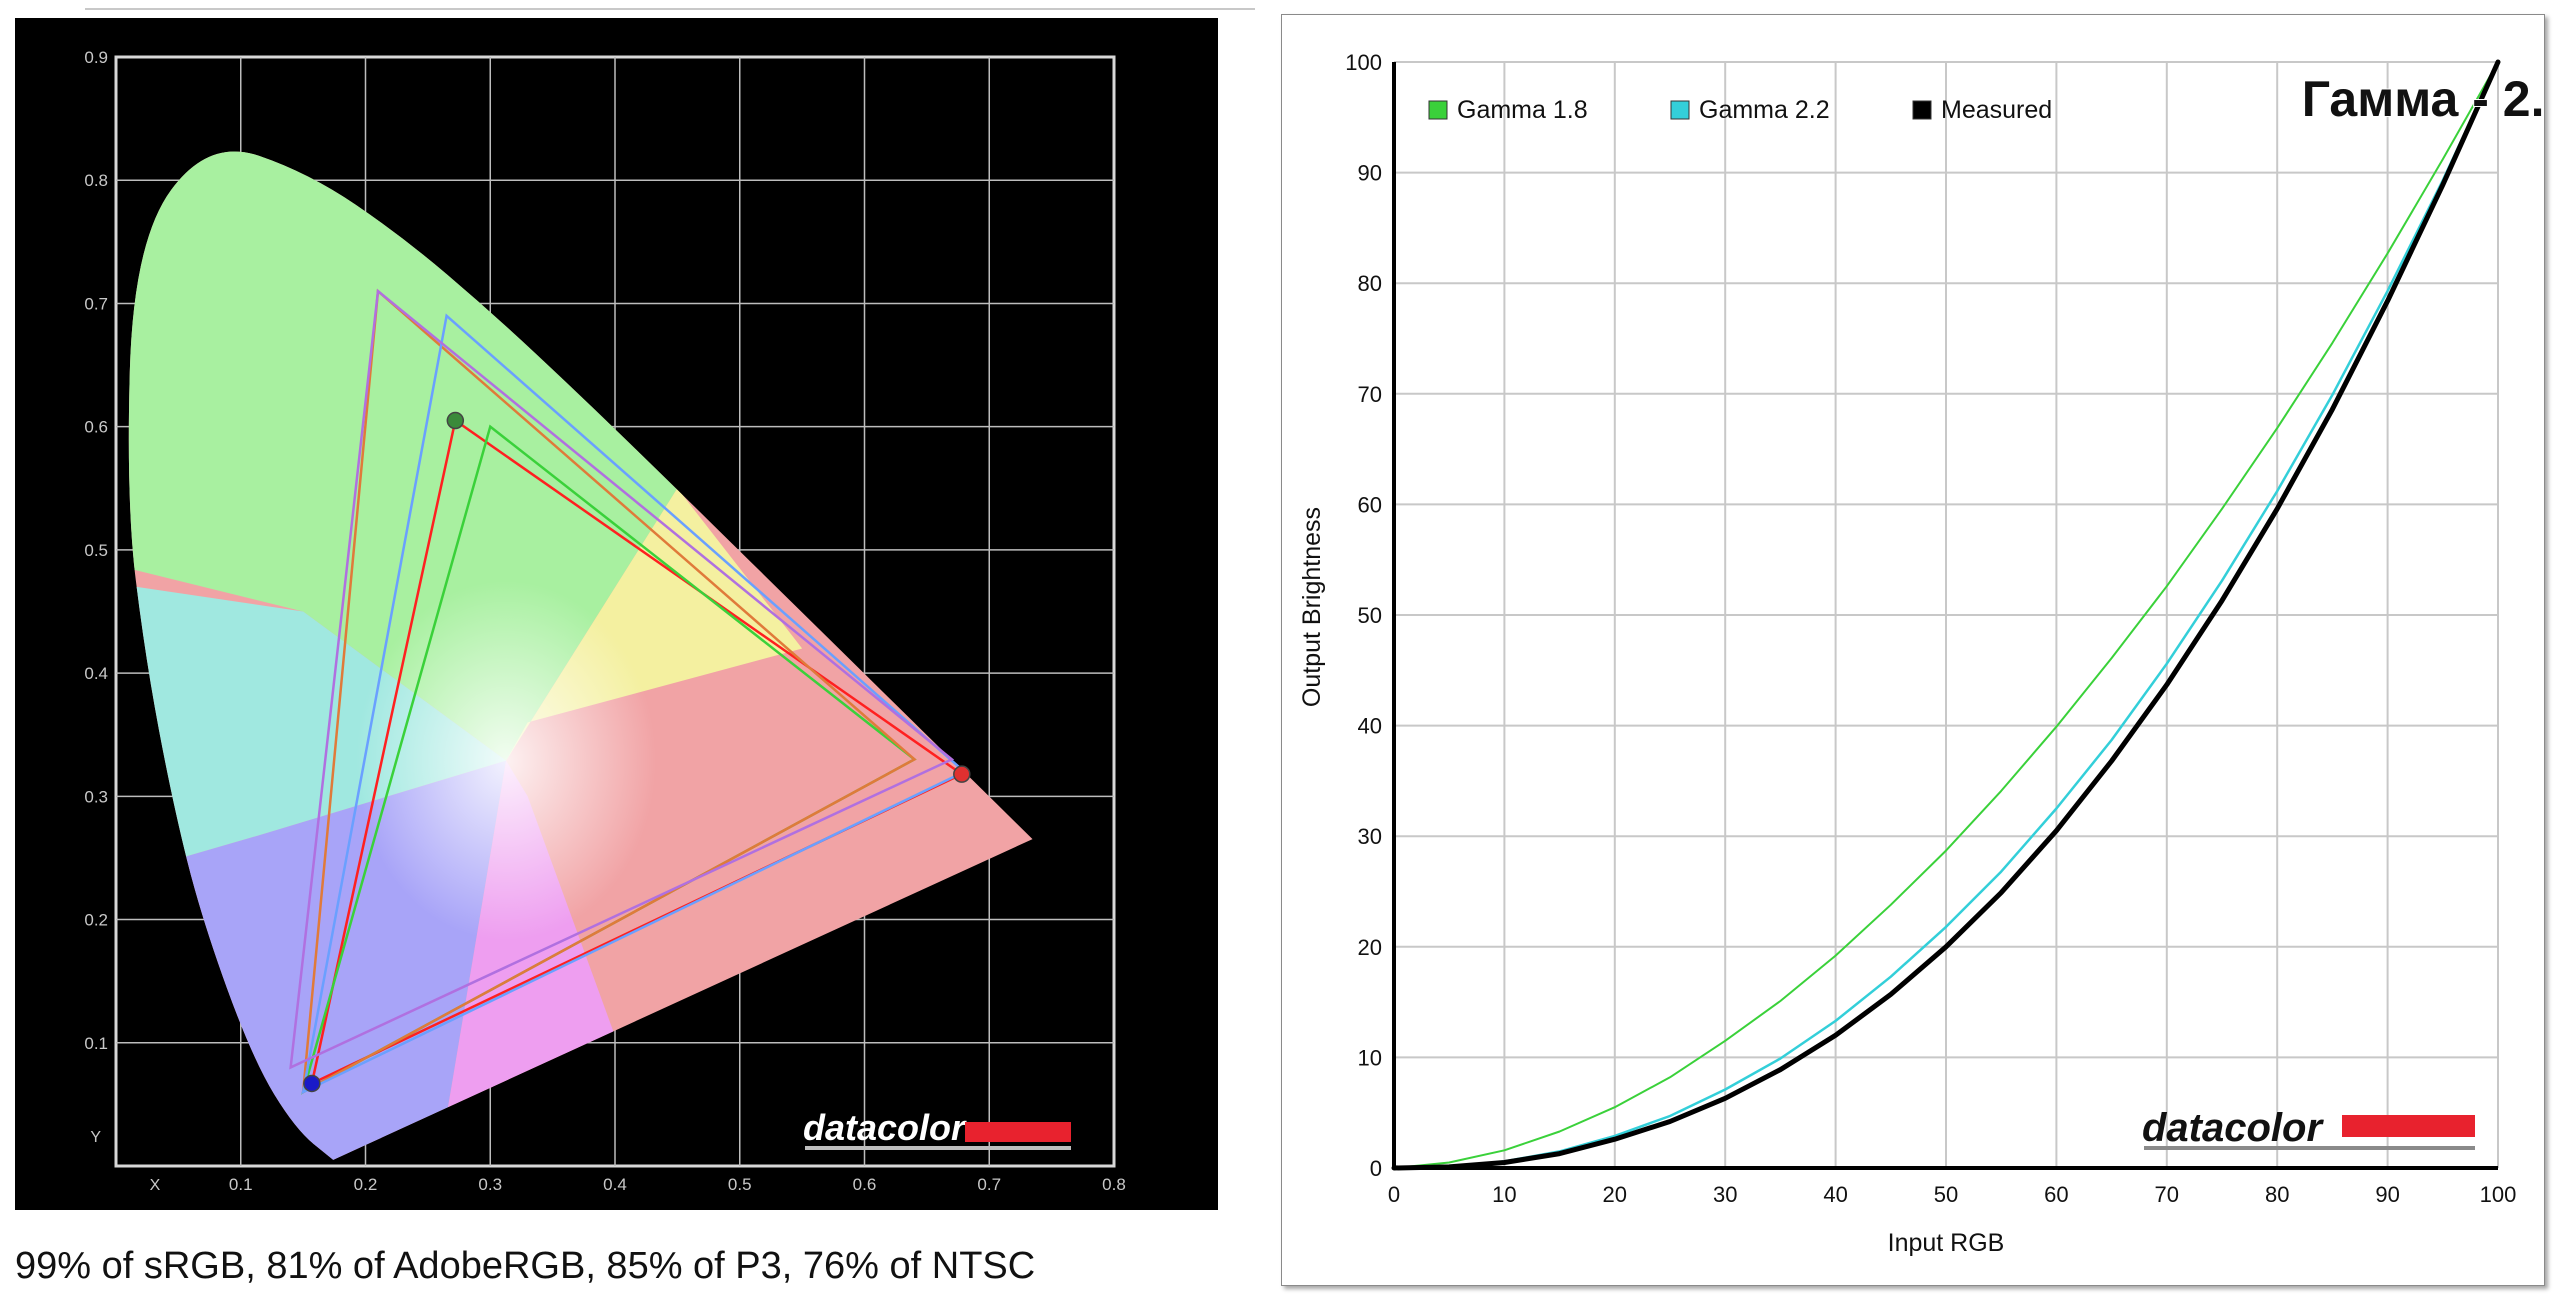  I want to click on y-tick-label: 100, so click(1363, 62).